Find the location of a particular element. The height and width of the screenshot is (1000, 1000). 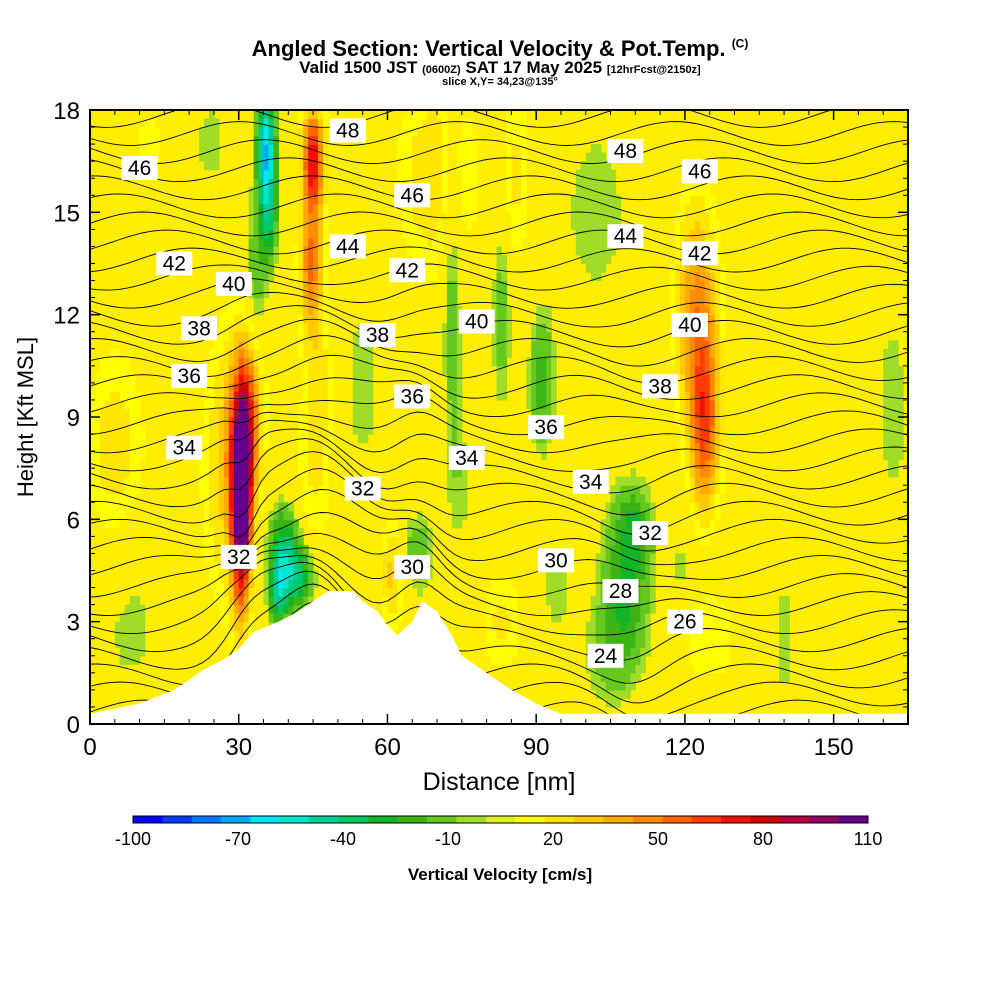

contour-label-box is located at coordinates (620, 591).